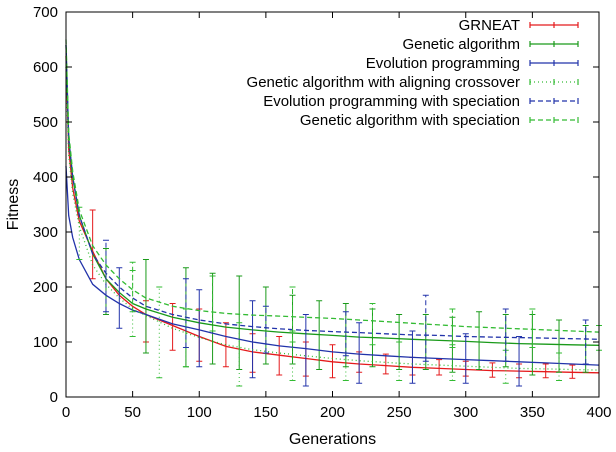 The image size is (616, 452). I want to click on legend-item: Evolution programming with speciation, so click(421, 101).